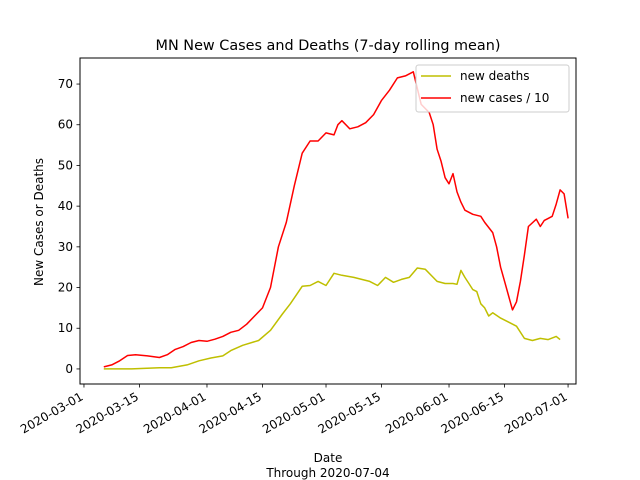 The image size is (640, 480). What do you see at coordinates (39, 222) in the screenshot?
I see `y-axis-label: New Cases or Deaths` at bounding box center [39, 222].